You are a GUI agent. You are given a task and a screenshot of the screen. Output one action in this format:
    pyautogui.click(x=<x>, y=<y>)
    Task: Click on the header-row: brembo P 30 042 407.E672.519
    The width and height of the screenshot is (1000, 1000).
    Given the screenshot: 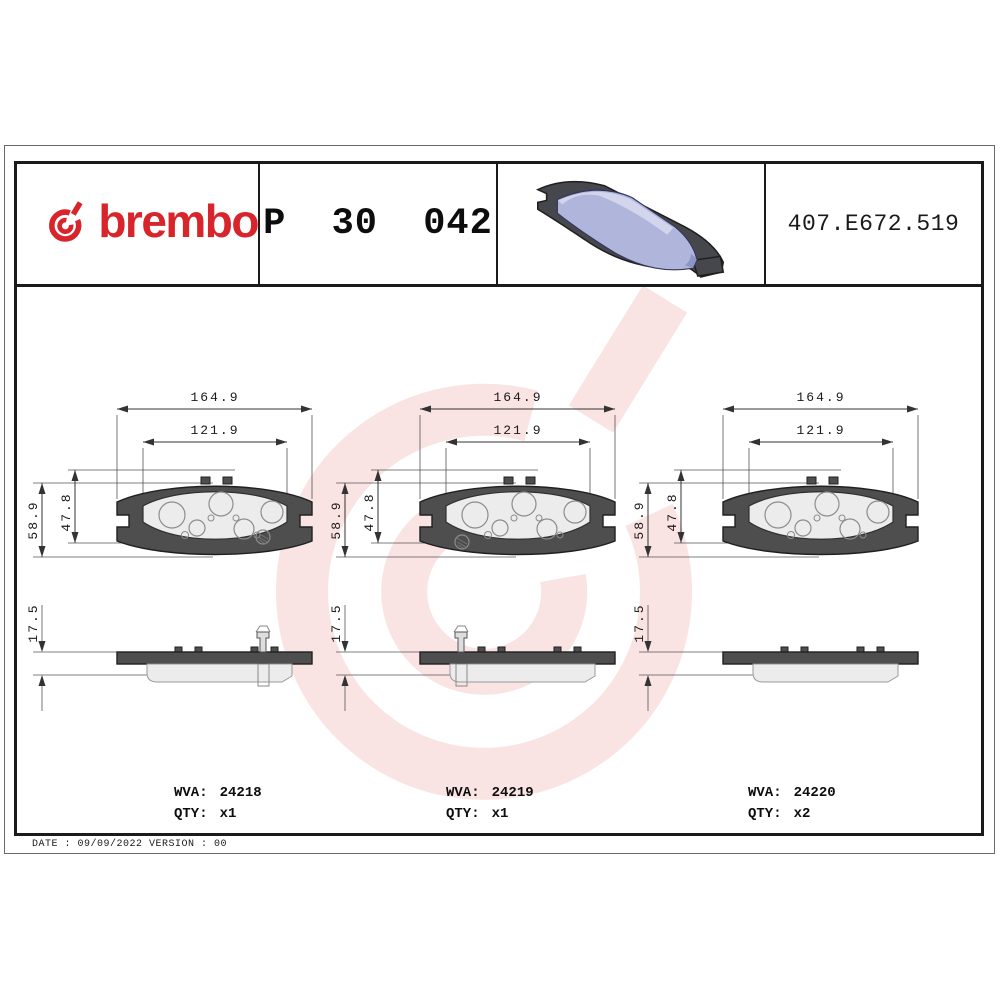 What is the action you would take?
    pyautogui.click(x=499, y=225)
    